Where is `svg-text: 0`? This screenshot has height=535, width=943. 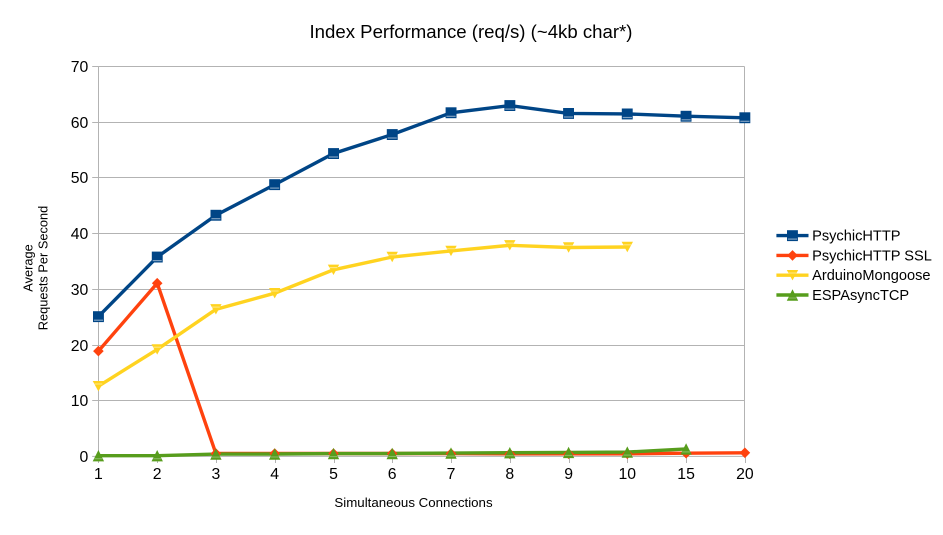
svg-text: 0 is located at coordinates (84, 457).